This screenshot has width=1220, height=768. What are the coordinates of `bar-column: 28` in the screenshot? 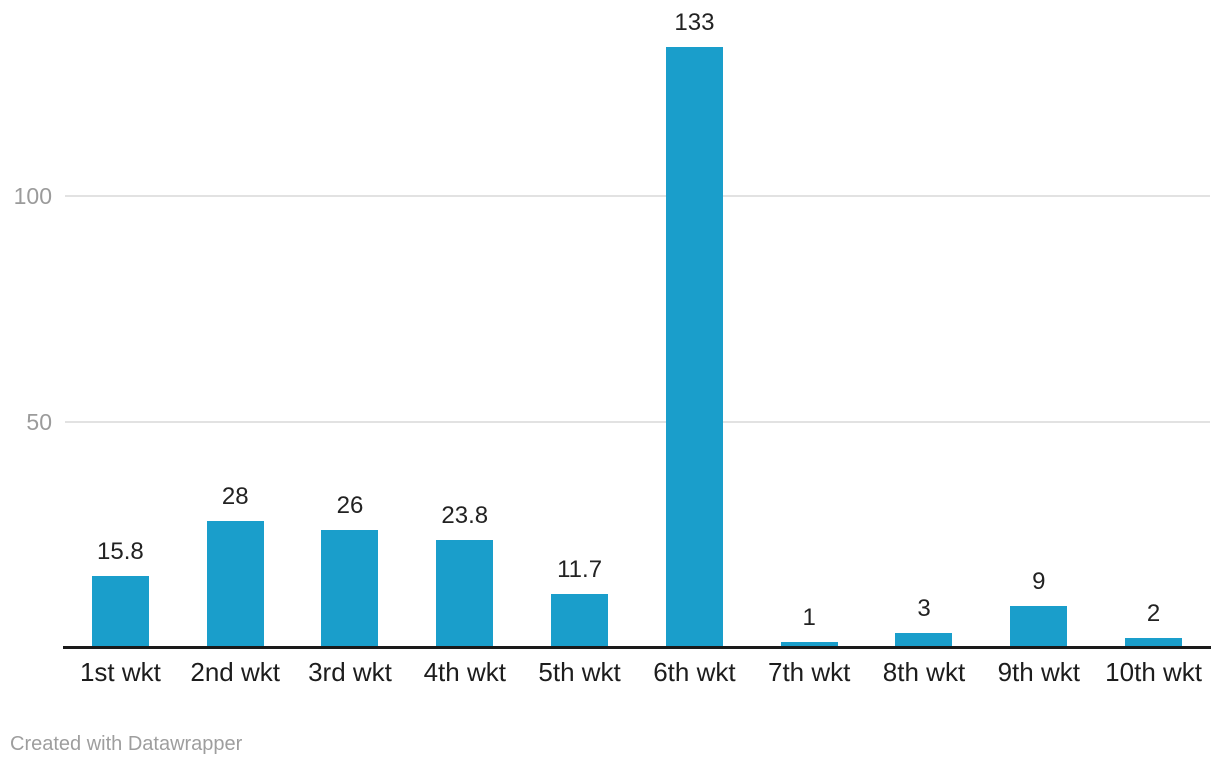 It's located at (235, 323).